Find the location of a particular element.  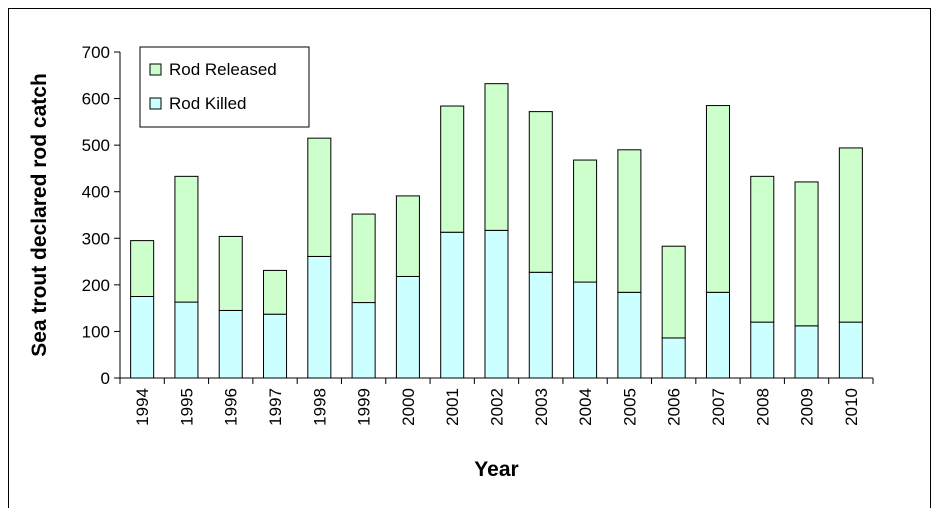

y-tick-label: 200 is located at coordinates (96, 285).